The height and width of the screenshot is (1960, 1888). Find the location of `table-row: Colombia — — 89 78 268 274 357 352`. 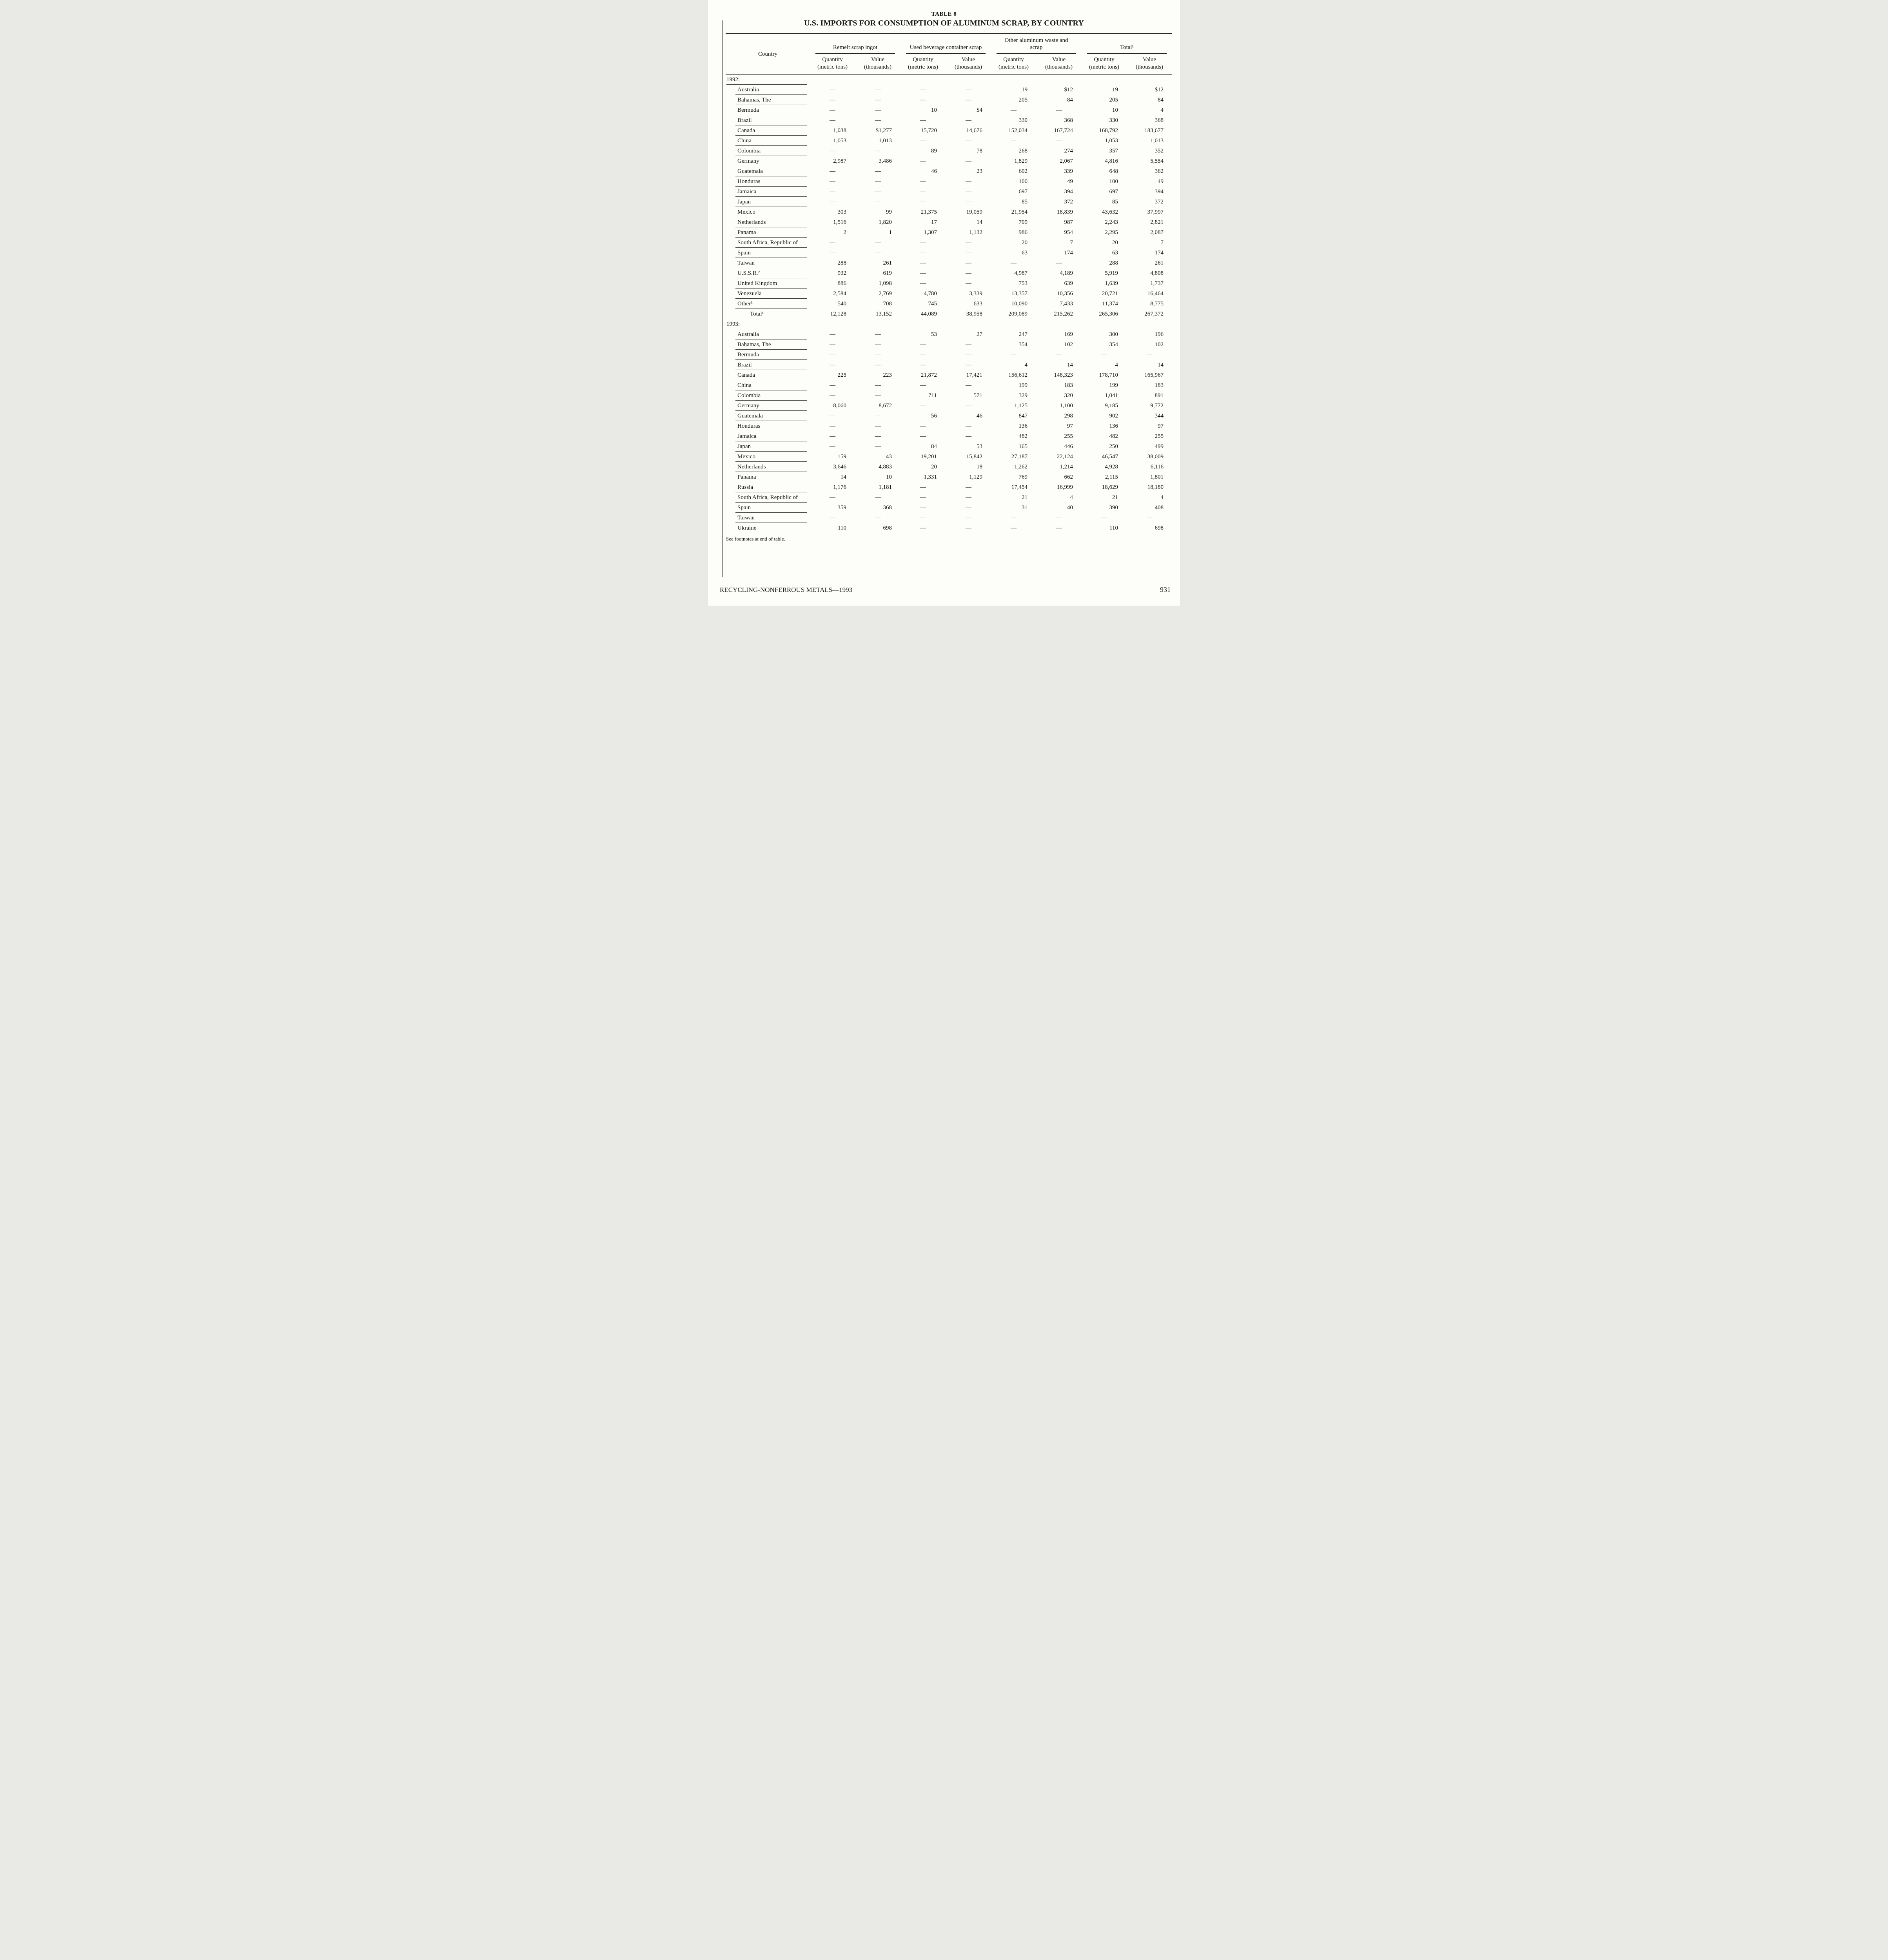

table-row: Colombia — — 89 78 268 274 357 352 is located at coordinates (949, 151).